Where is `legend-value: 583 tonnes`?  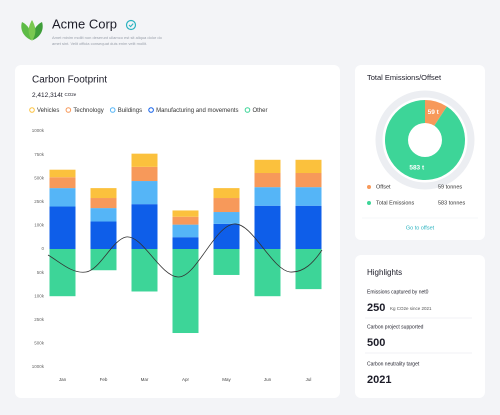 legend-value: 583 tonnes is located at coordinates (451, 203).